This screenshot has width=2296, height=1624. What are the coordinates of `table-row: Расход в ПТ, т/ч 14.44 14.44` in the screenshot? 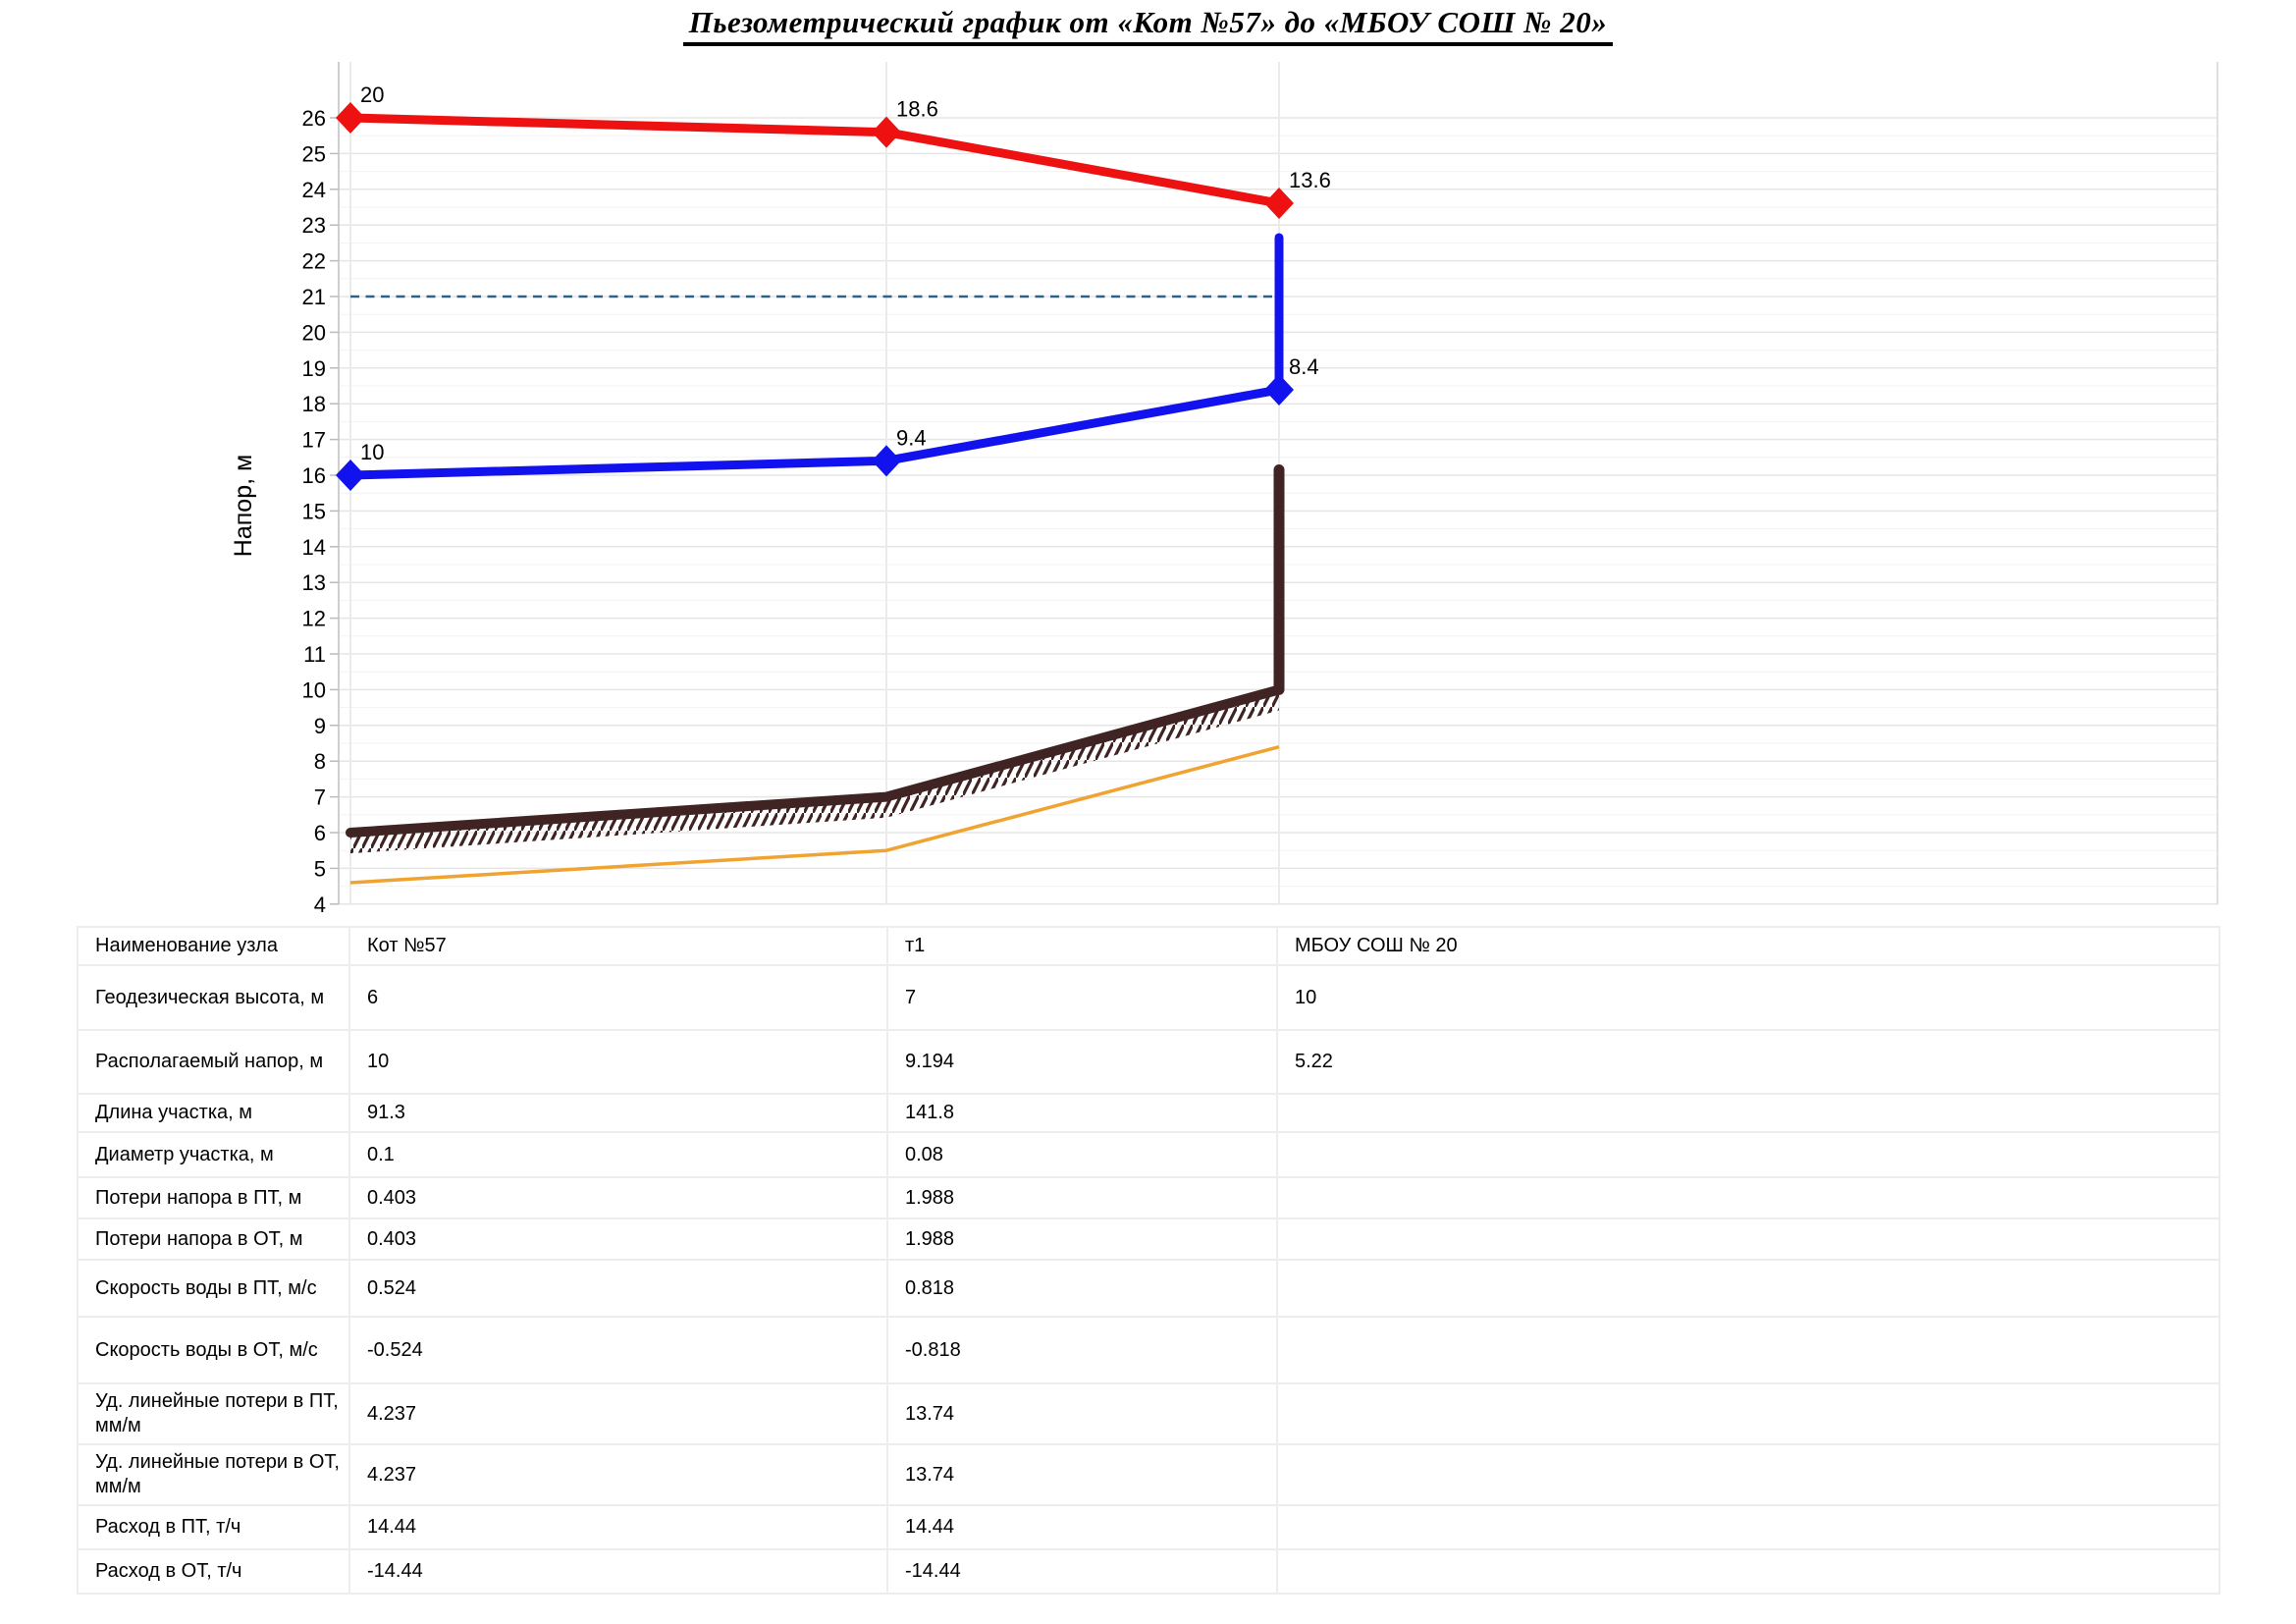 It's located at (1148, 1527).